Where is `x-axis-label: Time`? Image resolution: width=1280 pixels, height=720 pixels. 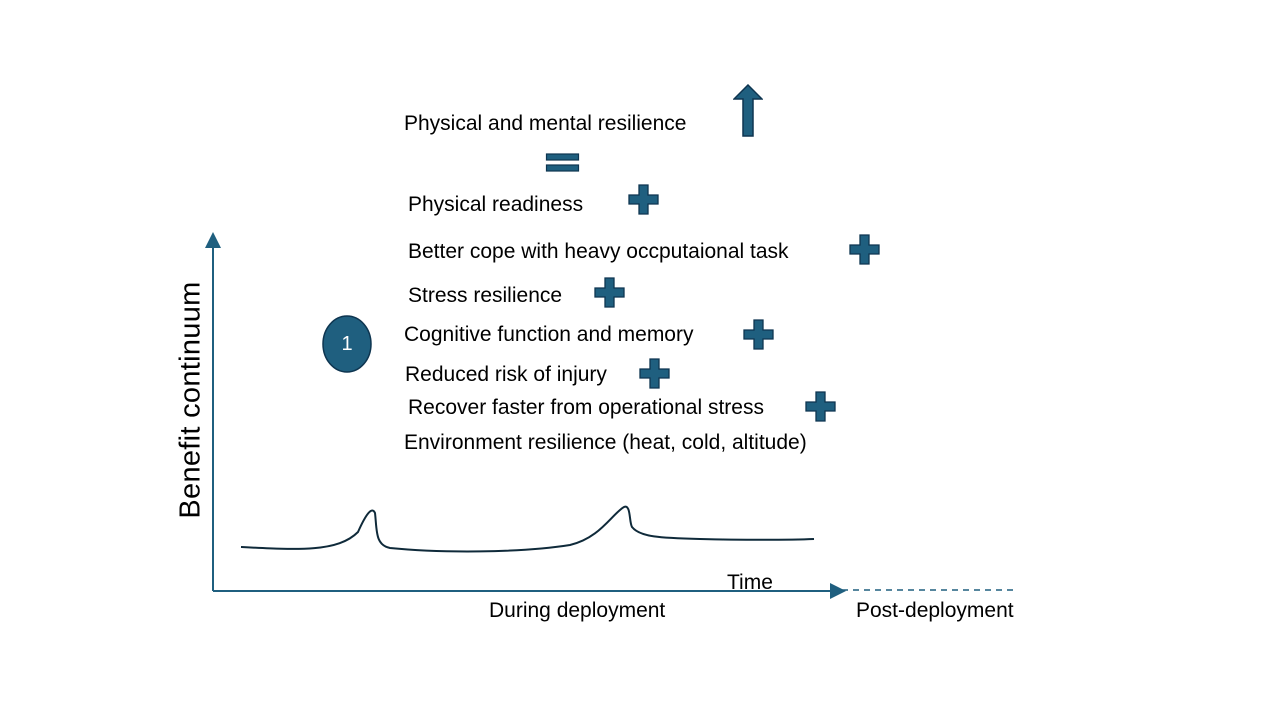
x-axis-label: Time is located at coordinates (750, 582).